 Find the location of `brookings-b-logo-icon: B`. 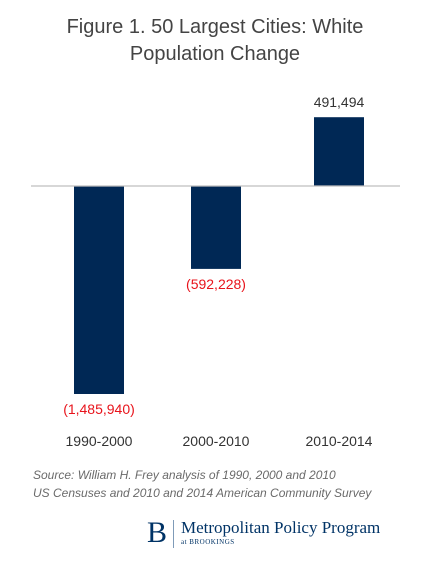

brookings-b-logo-icon: B is located at coordinates (157, 532).